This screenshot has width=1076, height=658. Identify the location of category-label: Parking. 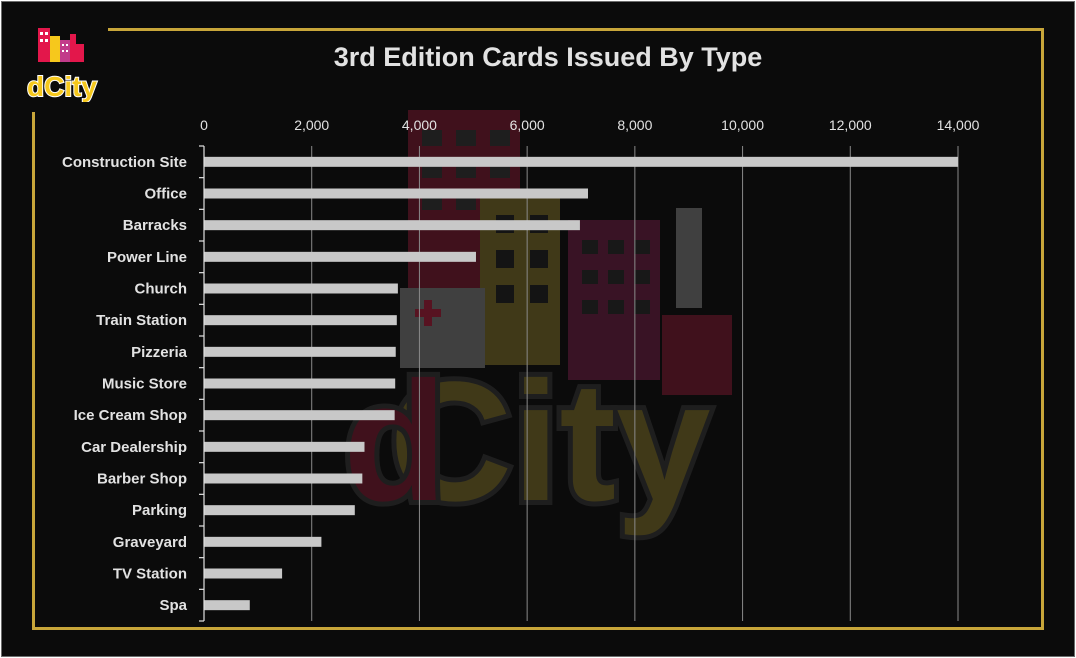
(159, 510).